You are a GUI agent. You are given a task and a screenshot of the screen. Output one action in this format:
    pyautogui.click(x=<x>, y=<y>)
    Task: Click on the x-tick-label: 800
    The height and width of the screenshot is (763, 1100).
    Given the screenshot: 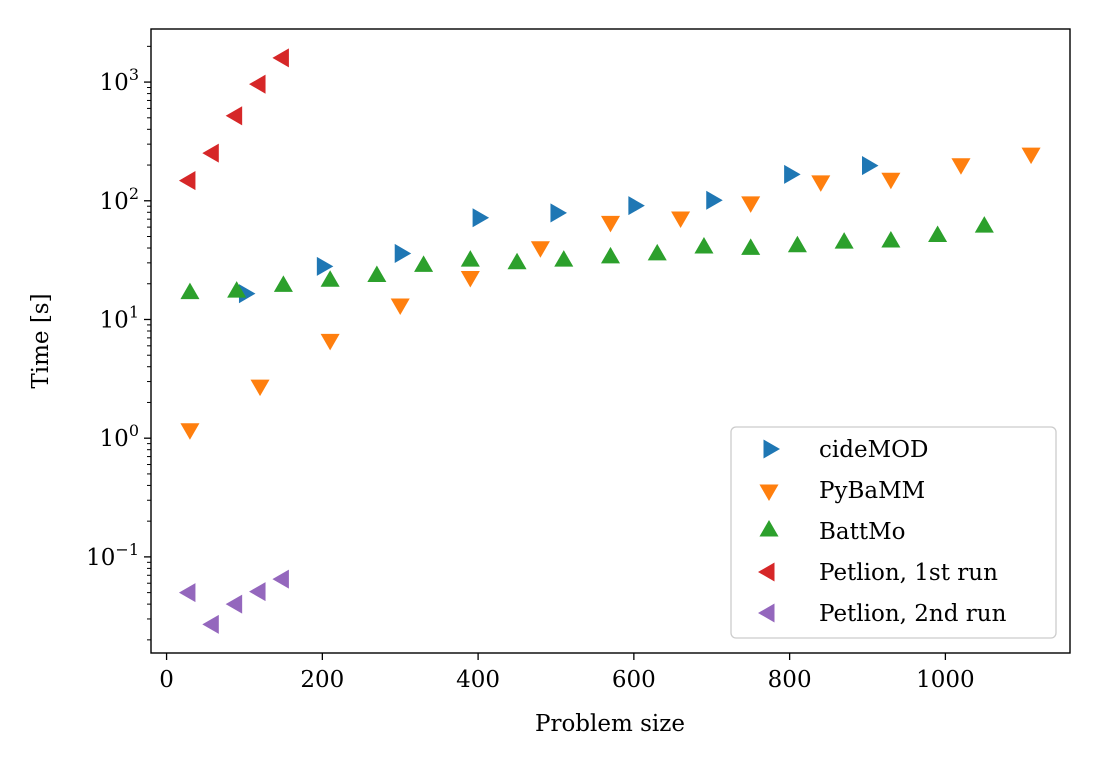 What is the action you would take?
    pyautogui.click(x=790, y=680)
    